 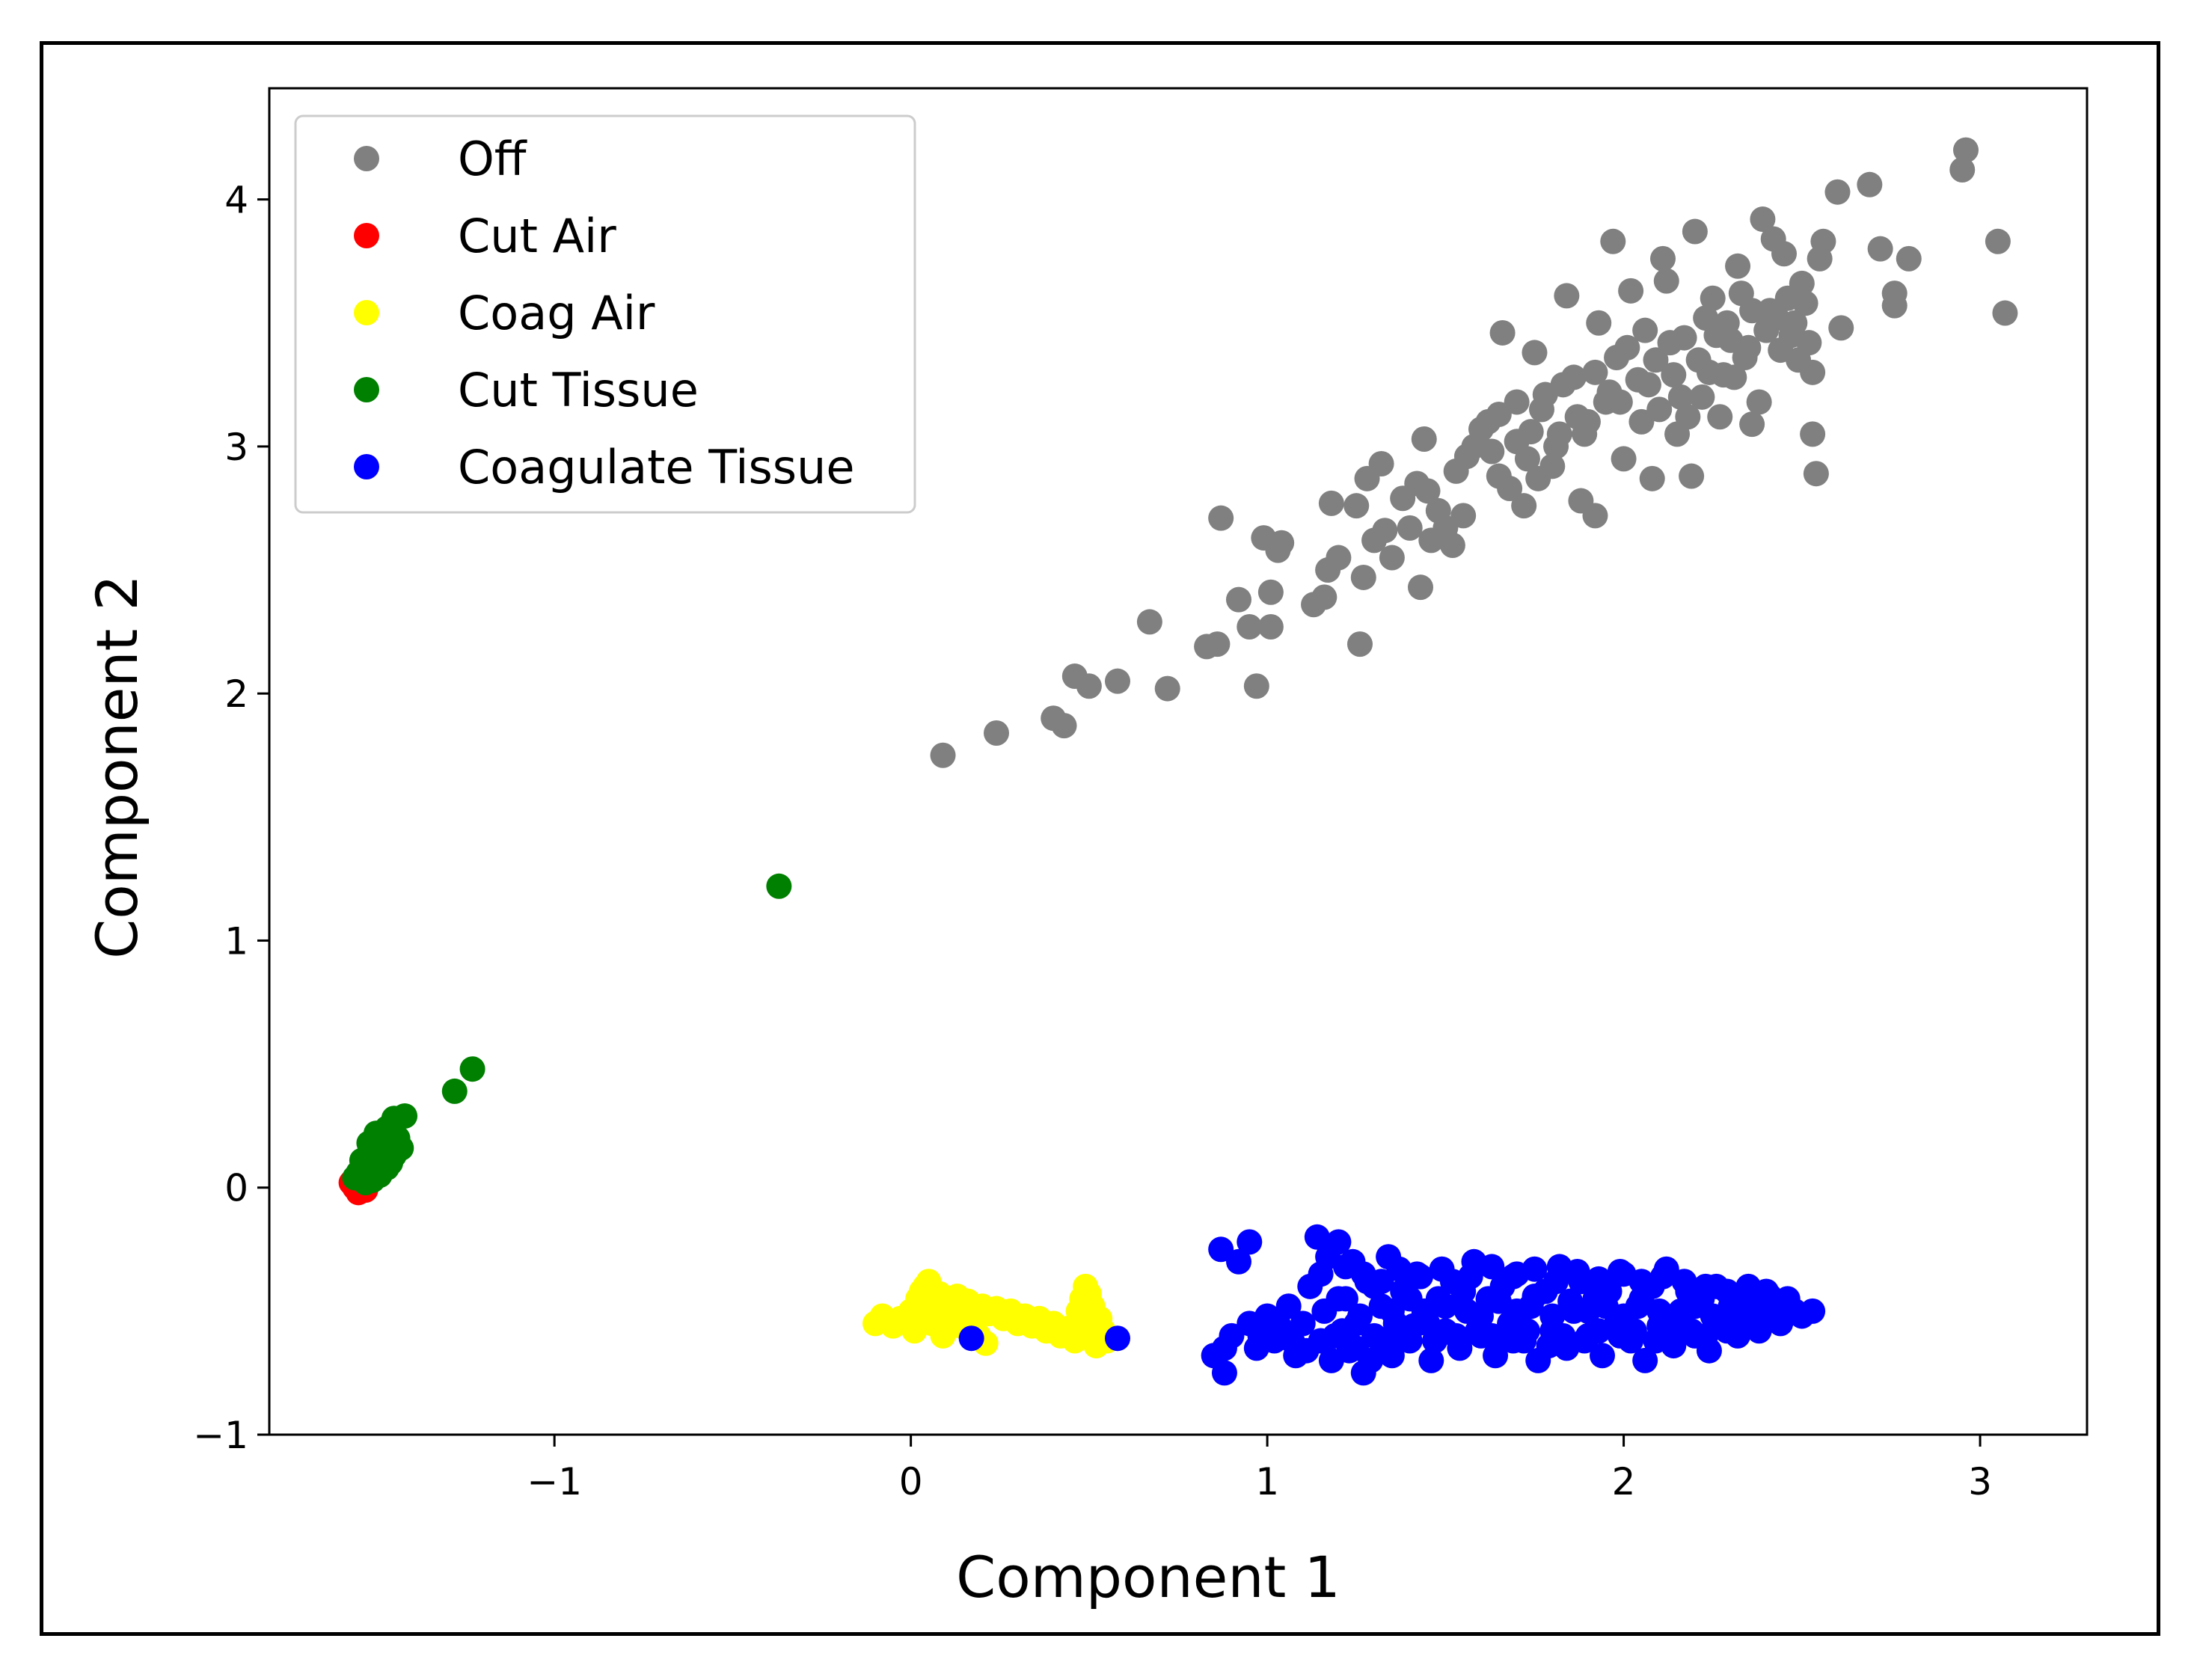 What do you see at coordinates (1148, 1577) in the screenshot?
I see `x-axis-label: Component 1` at bounding box center [1148, 1577].